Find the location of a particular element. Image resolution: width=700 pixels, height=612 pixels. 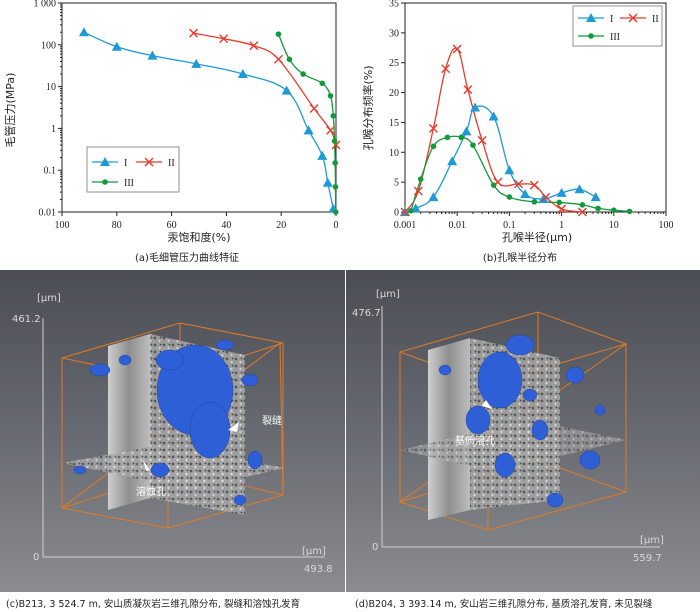

annotation-dissolution-pore: 溶蚀孔 is located at coordinates (151, 491).